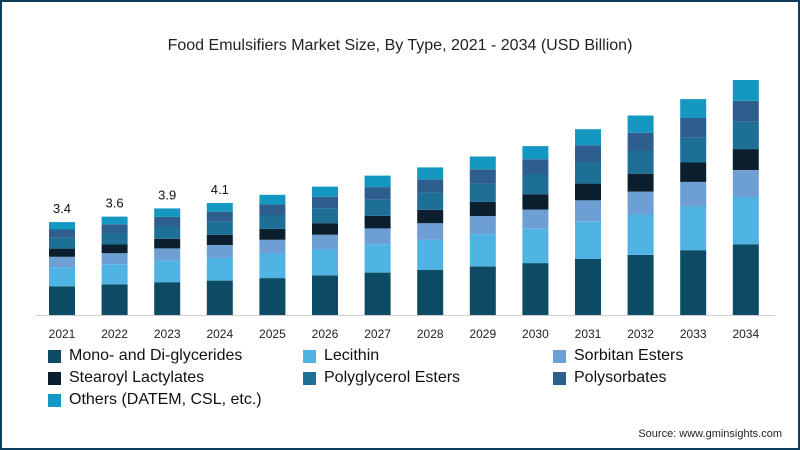  I want to click on x-tick-label: 2032, so click(640, 334).